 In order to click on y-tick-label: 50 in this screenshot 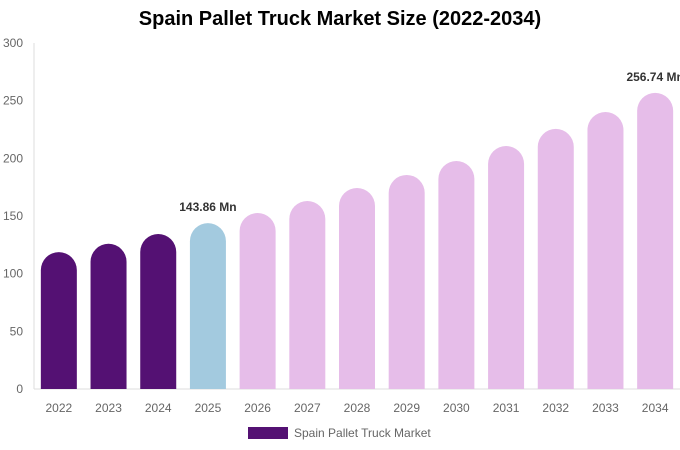, I will do `click(17, 331)`.